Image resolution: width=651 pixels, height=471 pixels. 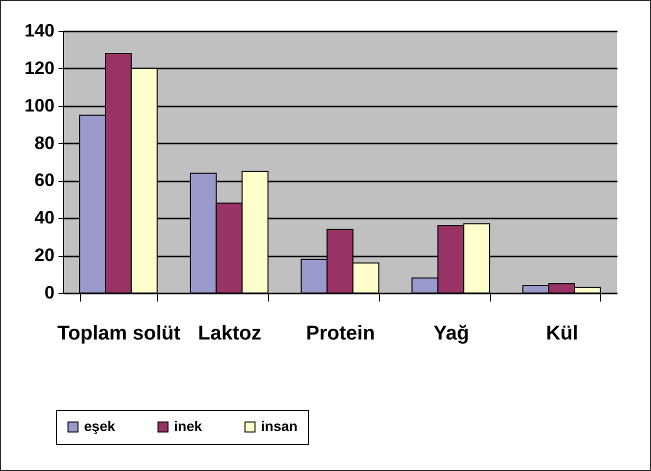 What do you see at coordinates (562, 333) in the screenshot?
I see `x-tick-label: Kül` at bounding box center [562, 333].